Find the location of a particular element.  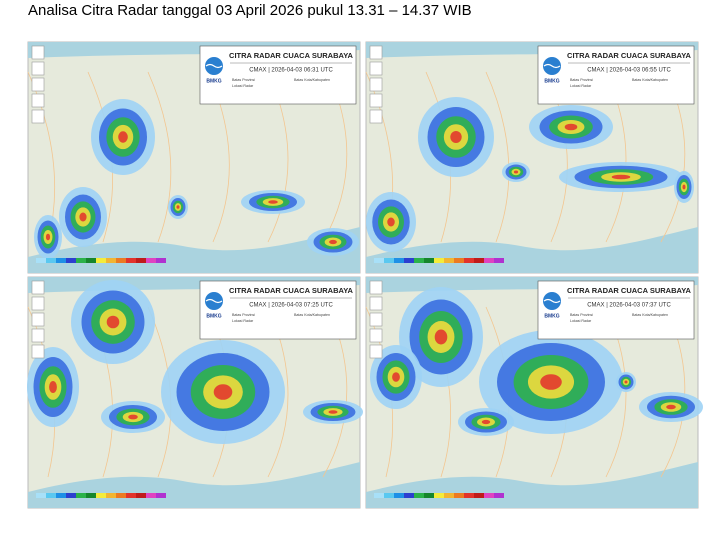

product-label: CMAX | 2026-04-03 06:55 UTC is located at coordinates (629, 71).